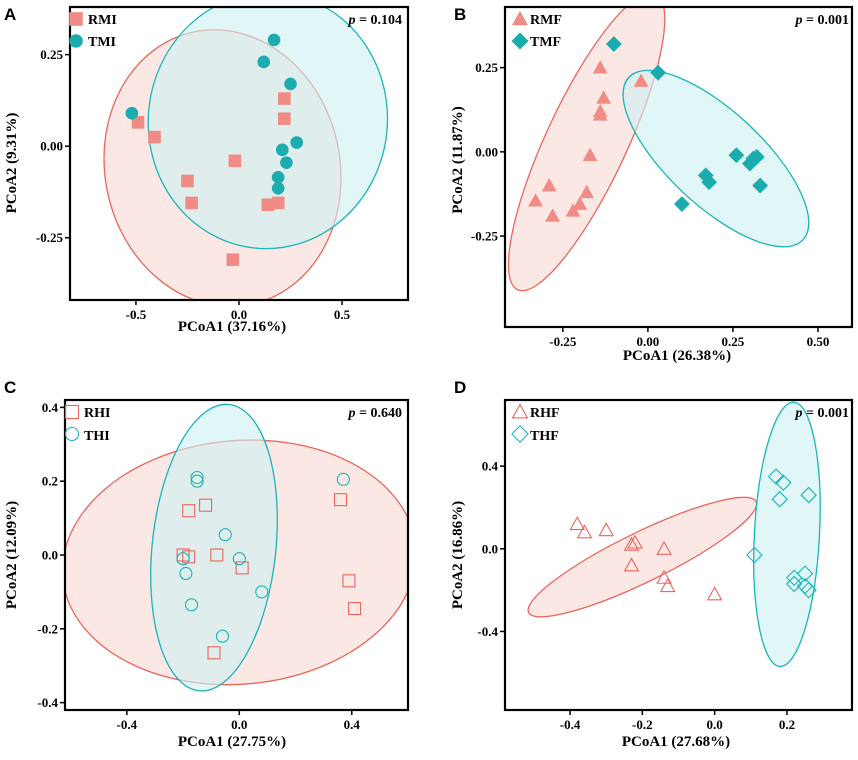 The height and width of the screenshot is (760, 858). Describe the element at coordinates (50, 555) in the screenshot. I see `y-tick-label-c: 0.0` at that location.